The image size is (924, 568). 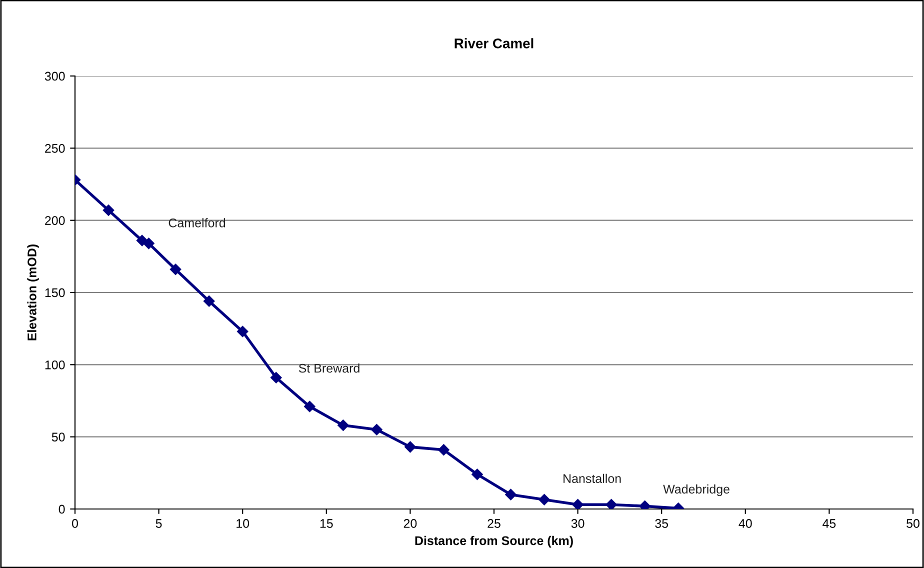 What do you see at coordinates (61, 509) in the screenshot?
I see `y-tick-label: 0` at bounding box center [61, 509].